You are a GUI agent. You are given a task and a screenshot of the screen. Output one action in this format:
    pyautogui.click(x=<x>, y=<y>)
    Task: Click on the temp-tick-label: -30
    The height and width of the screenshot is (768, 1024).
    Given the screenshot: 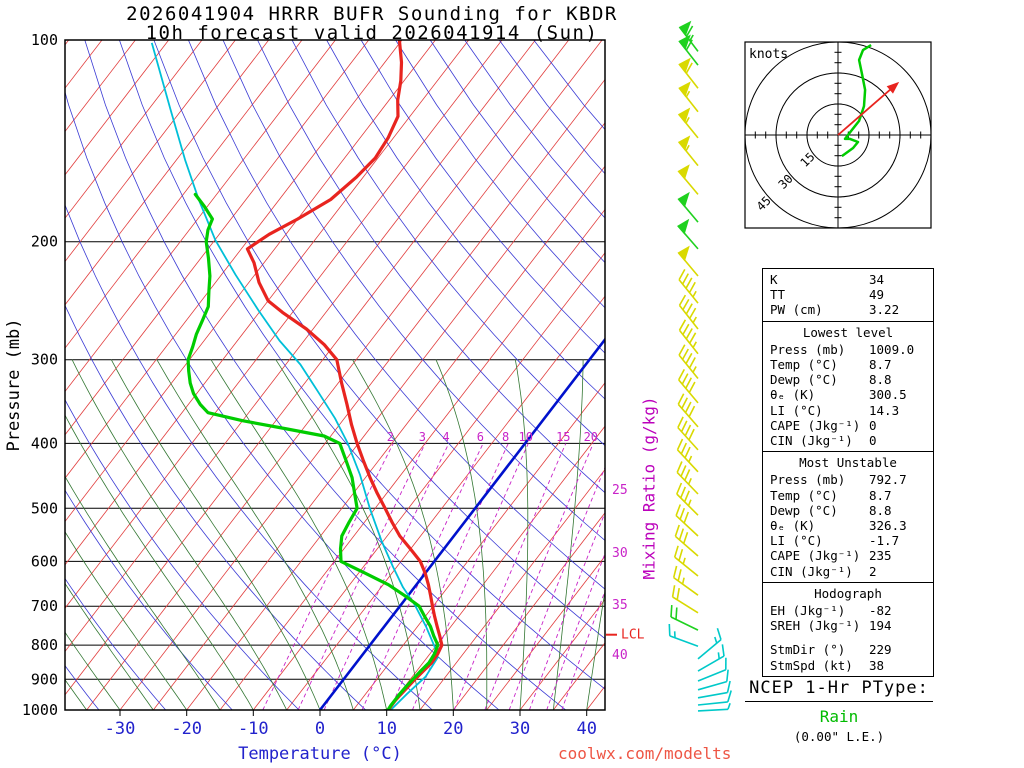 What is the action you would take?
    pyautogui.click(x=120, y=729)
    